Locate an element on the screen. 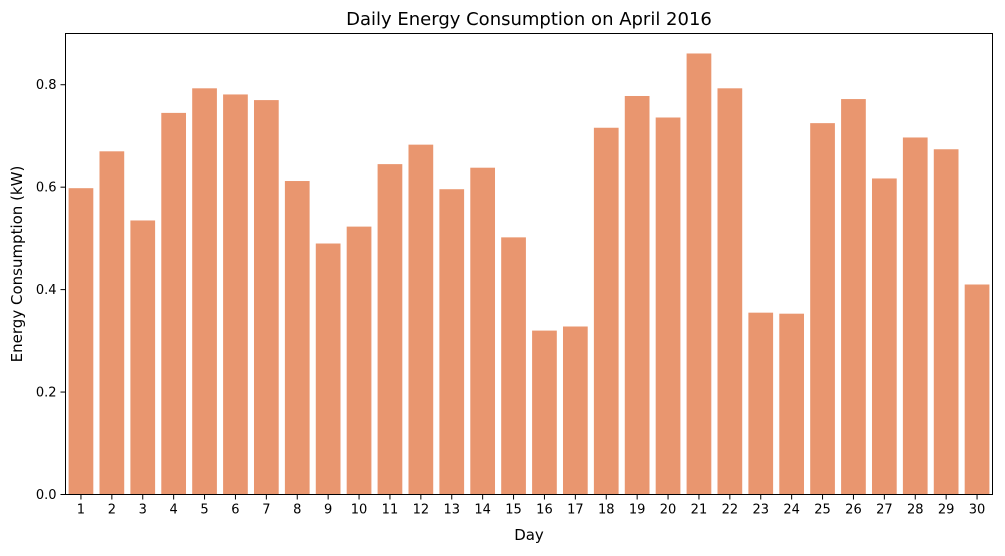 This screenshot has height=556, width=1005. x-tick-label: 16 is located at coordinates (544, 510).